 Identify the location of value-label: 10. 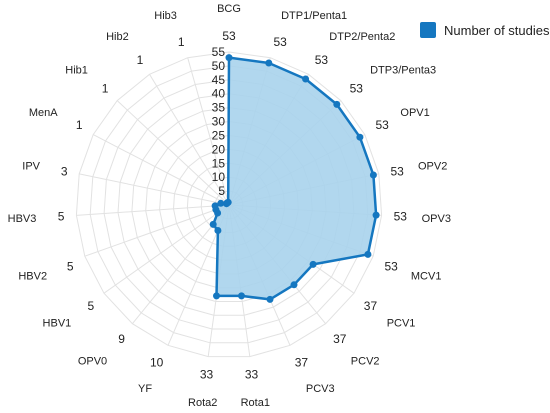
(157, 362).